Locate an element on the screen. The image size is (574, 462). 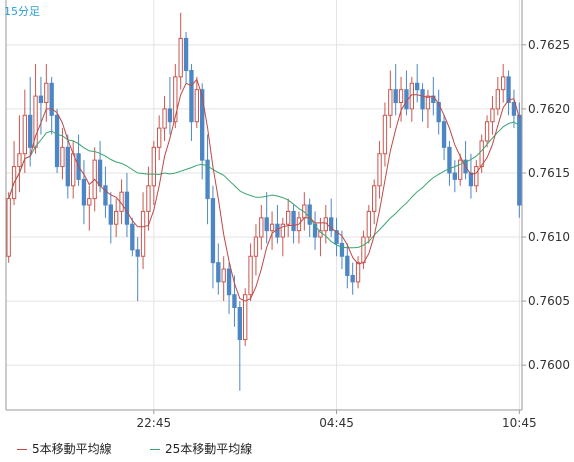
legend-swatch-ma25 is located at coordinates (155, 449).